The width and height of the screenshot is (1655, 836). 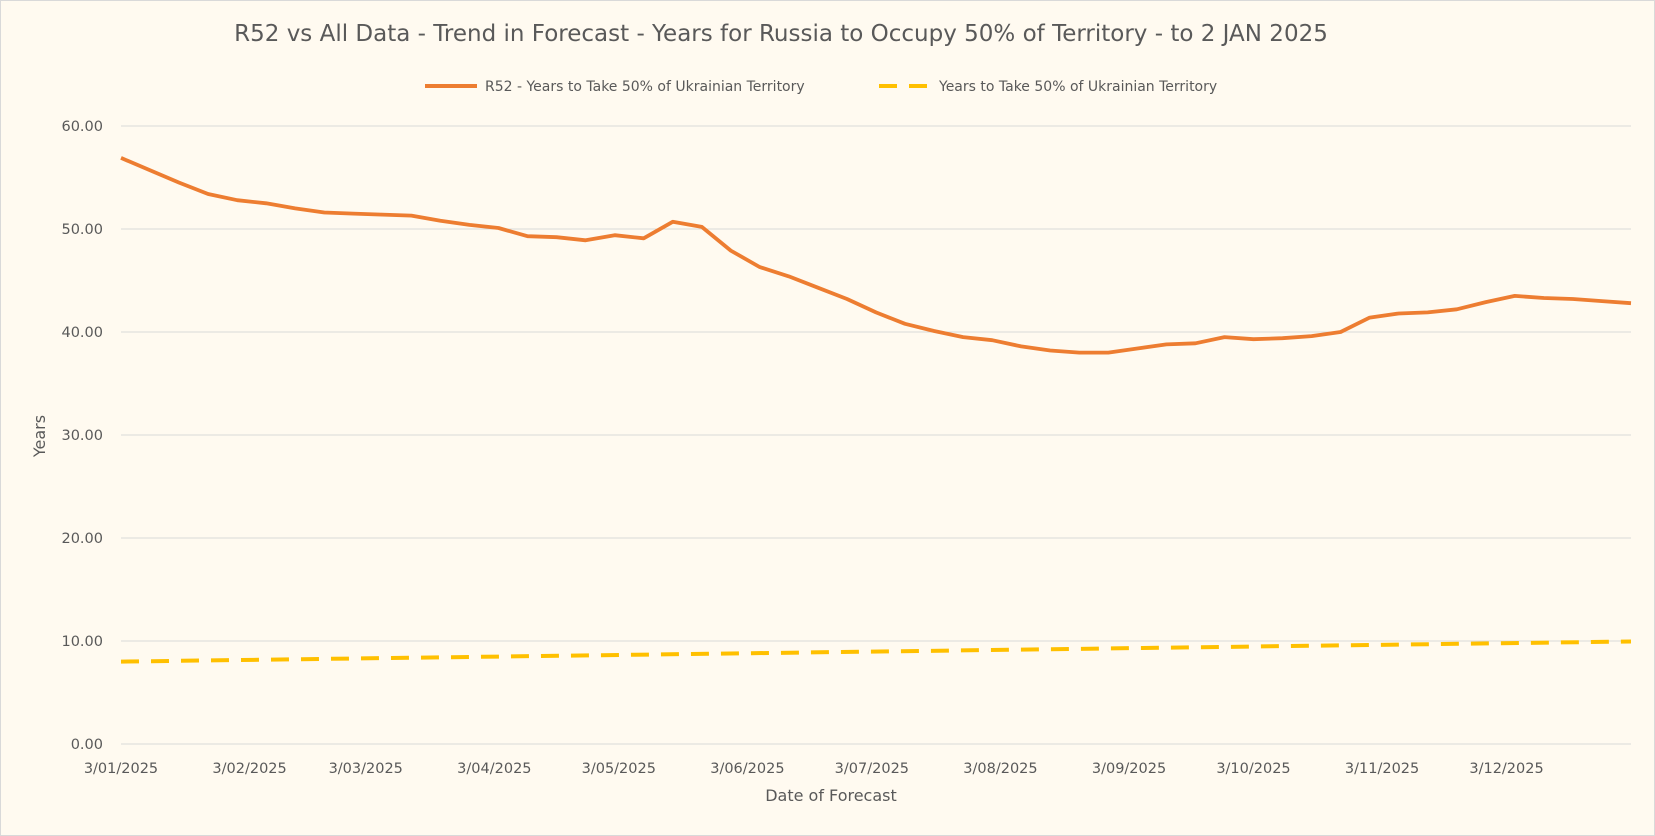 I want to click on y-tick-label: 30.00, so click(x=82, y=436).